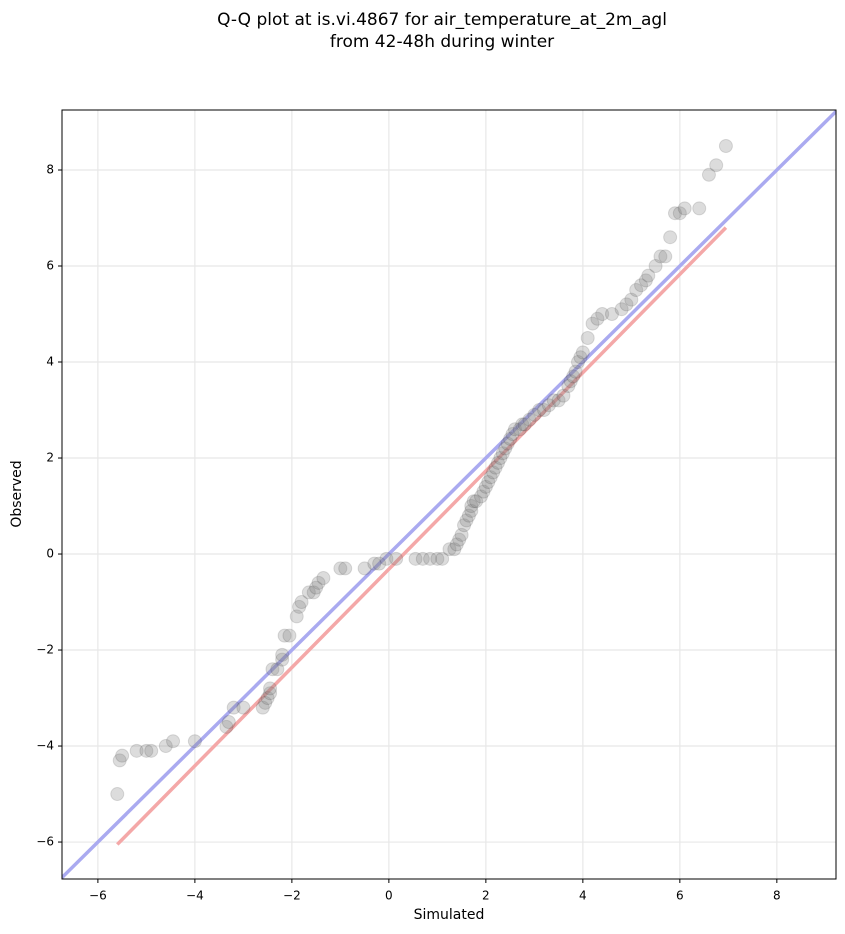 This screenshot has height=934, width=845. Describe the element at coordinates (680, 896) in the screenshot. I see `x-tick-label: 6` at that location.